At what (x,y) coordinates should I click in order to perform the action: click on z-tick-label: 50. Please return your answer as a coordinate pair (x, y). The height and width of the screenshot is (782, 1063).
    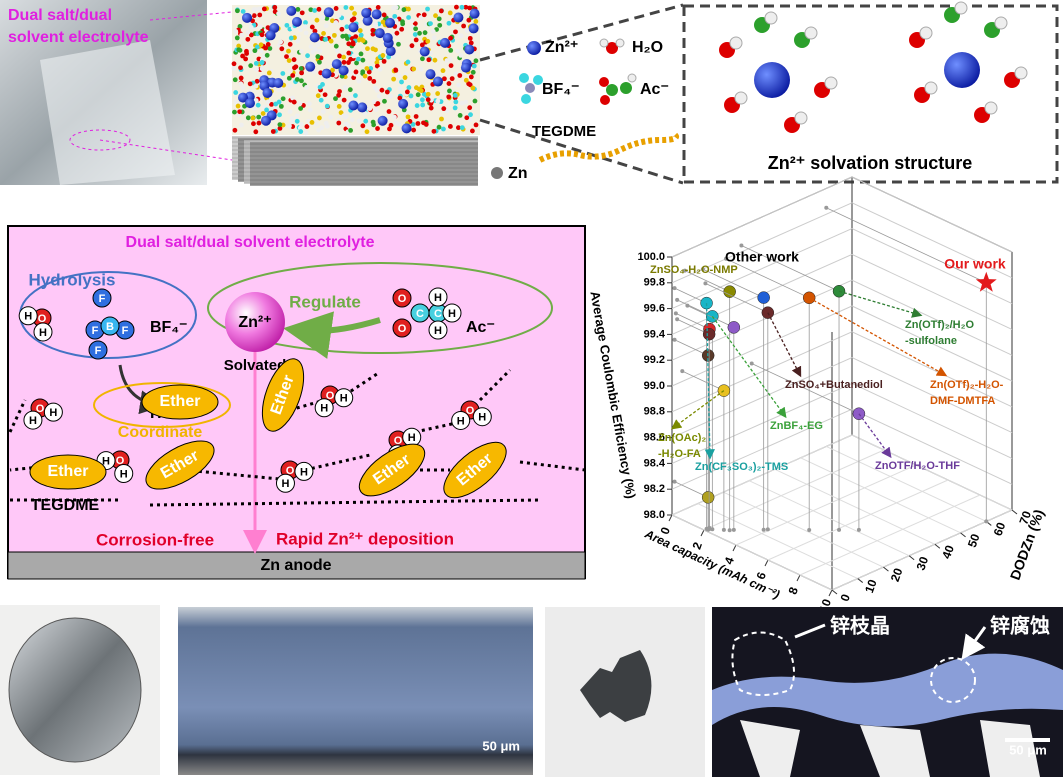
    Looking at the image, I should click on (974, 541).